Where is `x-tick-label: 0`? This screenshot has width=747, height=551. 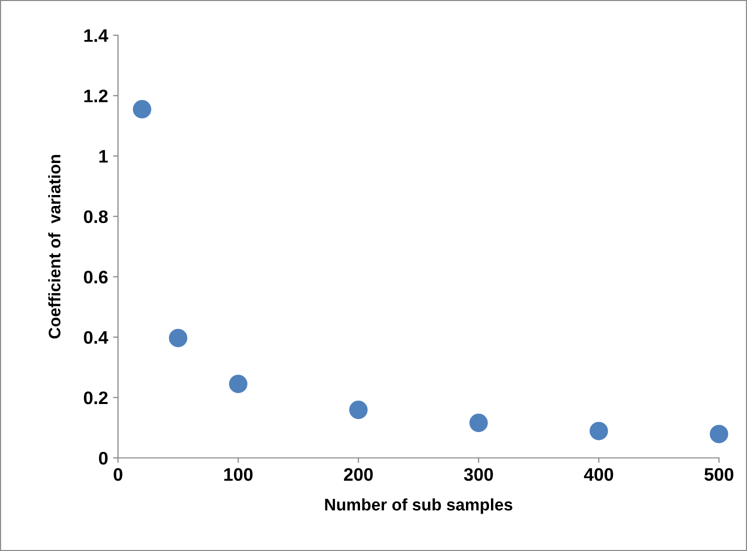
x-tick-label: 0 is located at coordinates (118, 474).